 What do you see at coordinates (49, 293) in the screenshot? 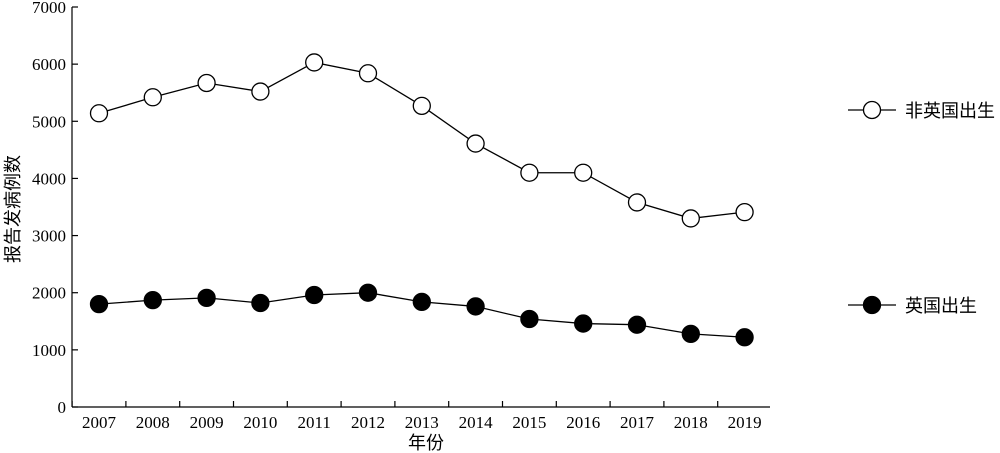
I see `y-tick-label: 2000` at bounding box center [49, 293].